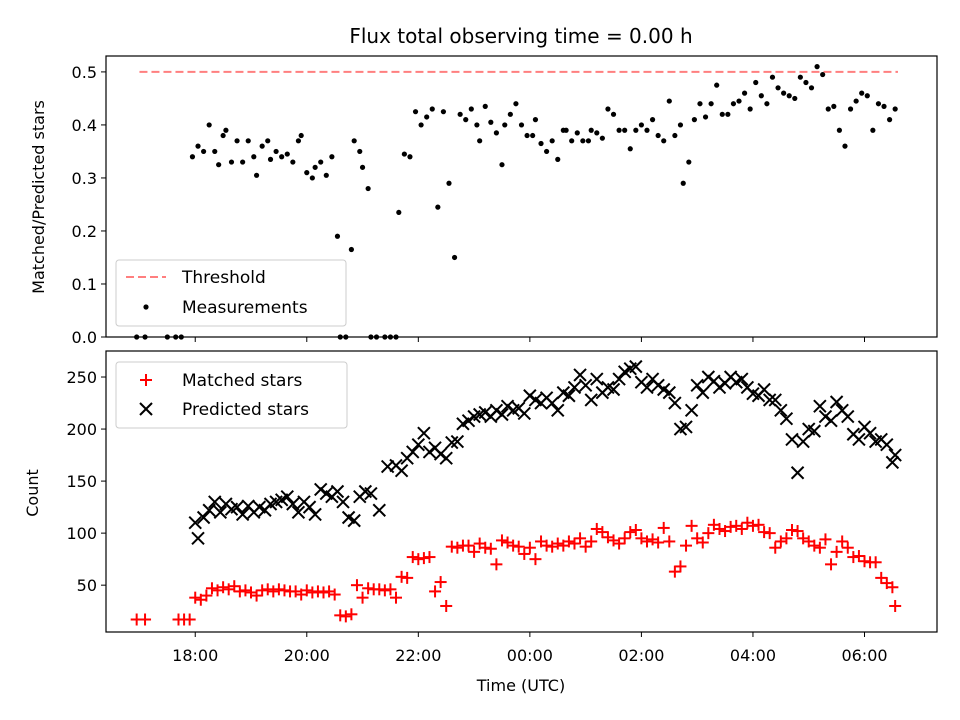 The image size is (960, 720). What do you see at coordinates (81, 533) in the screenshot?
I see `count-y-tick-label: 100` at bounding box center [81, 533].